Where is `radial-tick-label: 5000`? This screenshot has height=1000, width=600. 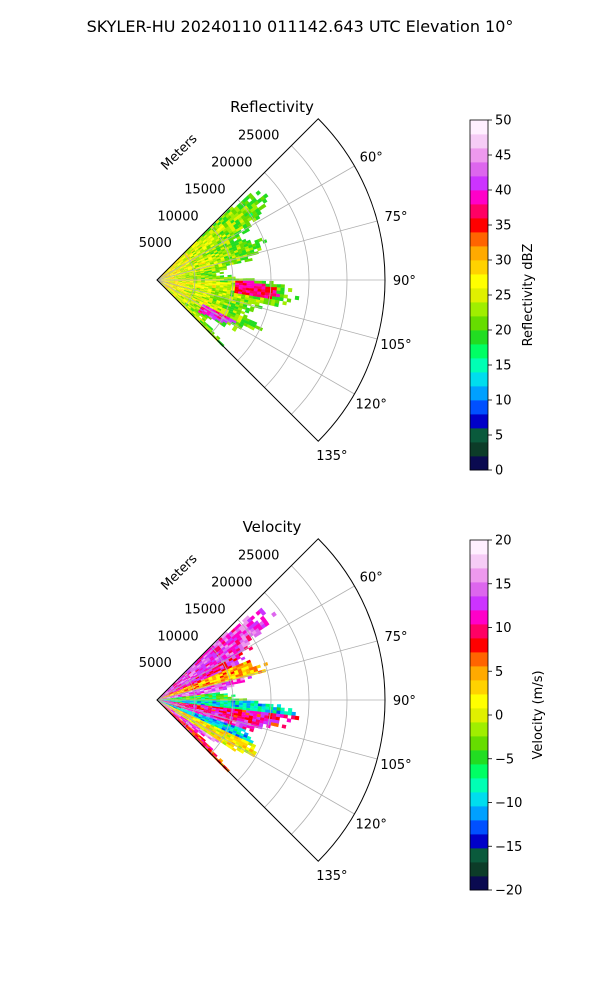
radial-tick-label: 5000 is located at coordinates (155, 663).